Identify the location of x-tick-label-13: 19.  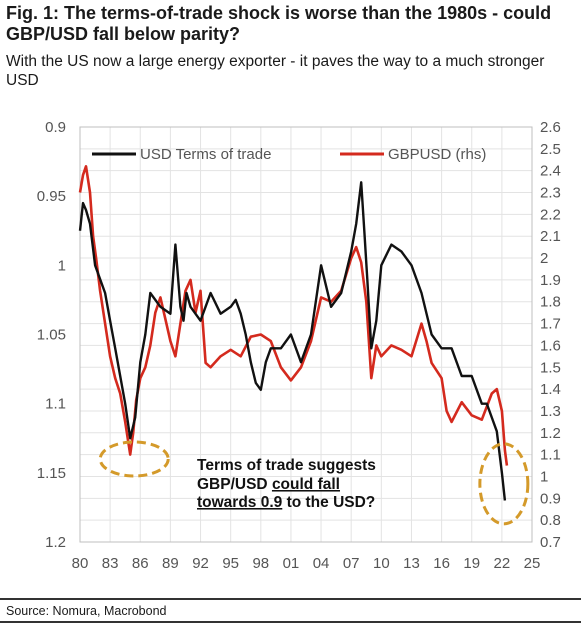
(471, 563).